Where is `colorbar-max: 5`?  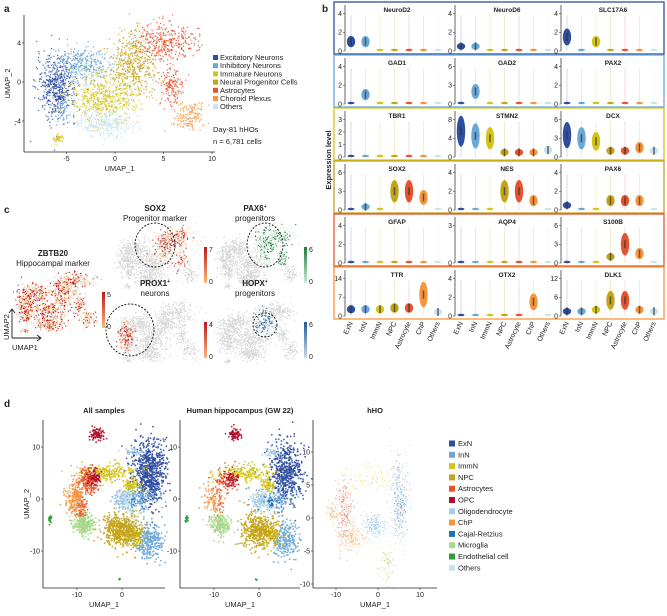 colorbar-max: 5 is located at coordinates (109, 295).